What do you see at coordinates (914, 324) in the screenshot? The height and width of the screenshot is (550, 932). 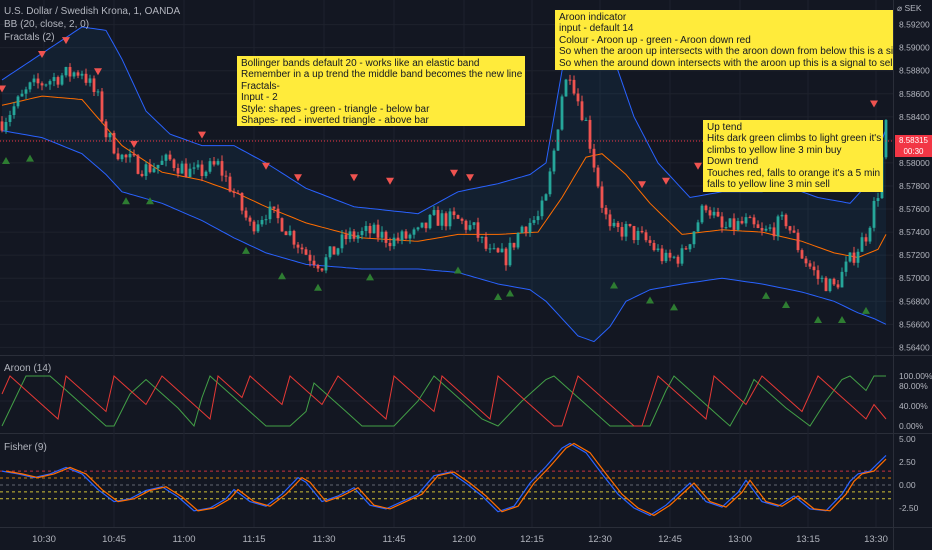 I see `price-tick-label: 8.56600` at bounding box center [914, 324].